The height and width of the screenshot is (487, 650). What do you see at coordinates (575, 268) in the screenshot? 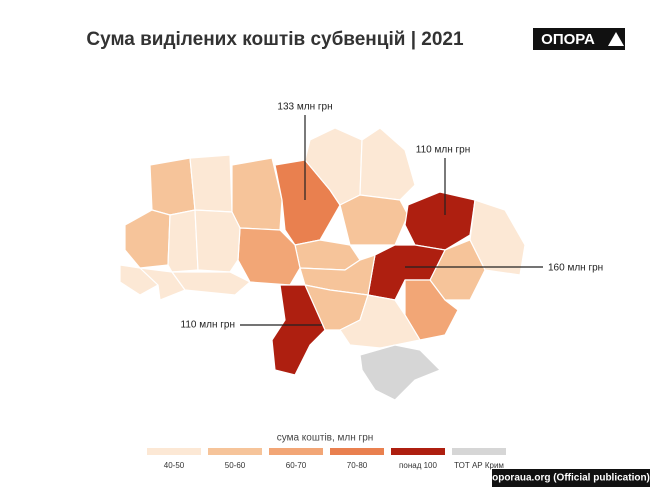
I see `annotation: 160 млн грн` at bounding box center [575, 268].